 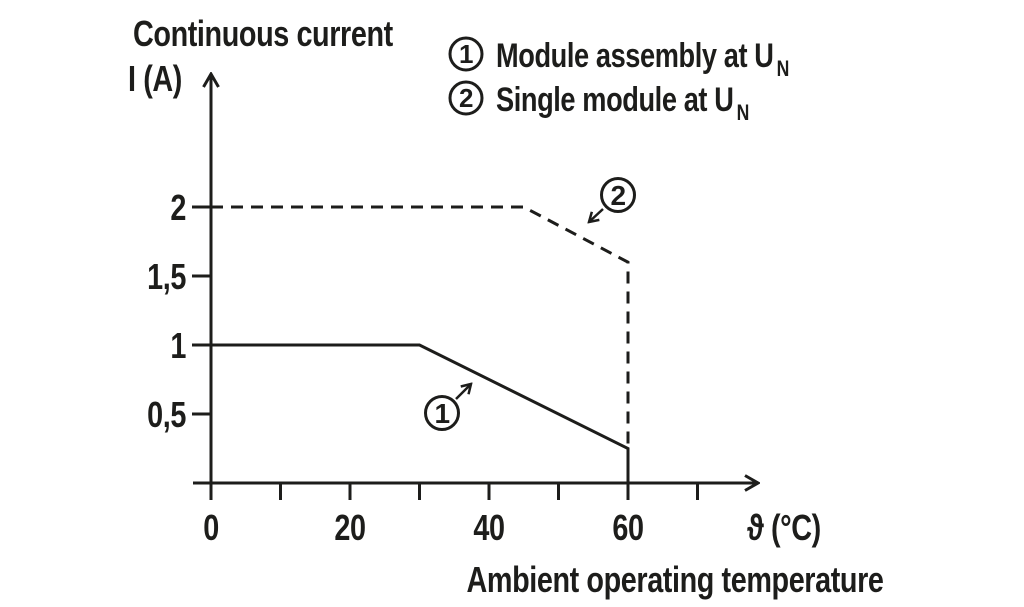 I want to click on annotation-curve-2: 2, so click(x=612, y=200).